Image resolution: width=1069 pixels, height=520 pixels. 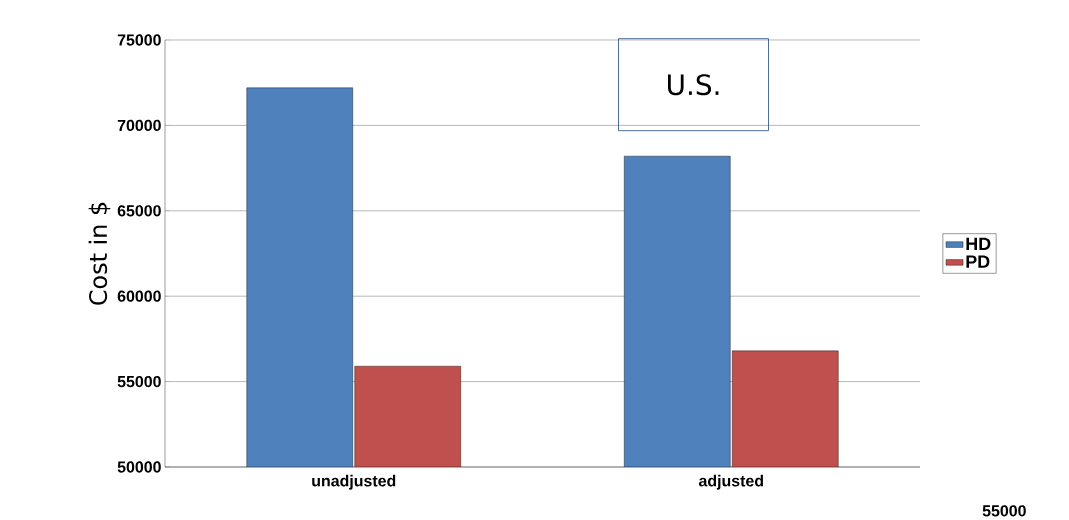 I want to click on legend-label: PD, so click(x=978, y=261).